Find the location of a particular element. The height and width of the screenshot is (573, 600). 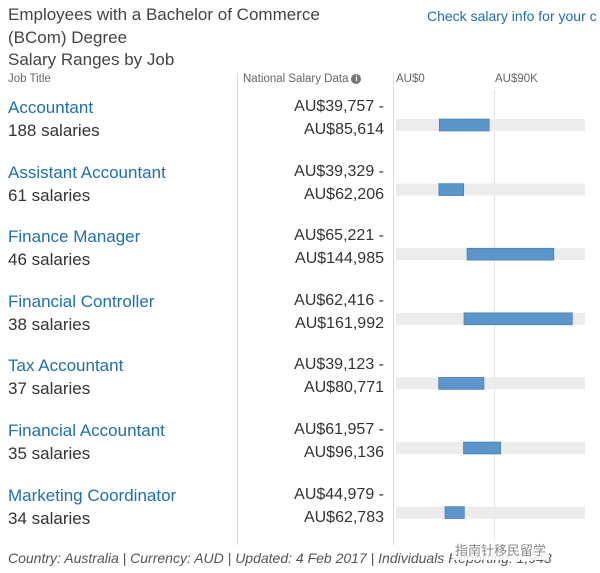

title-line-1: Employees with a Bachelor of Commerce is located at coordinates (164, 14).